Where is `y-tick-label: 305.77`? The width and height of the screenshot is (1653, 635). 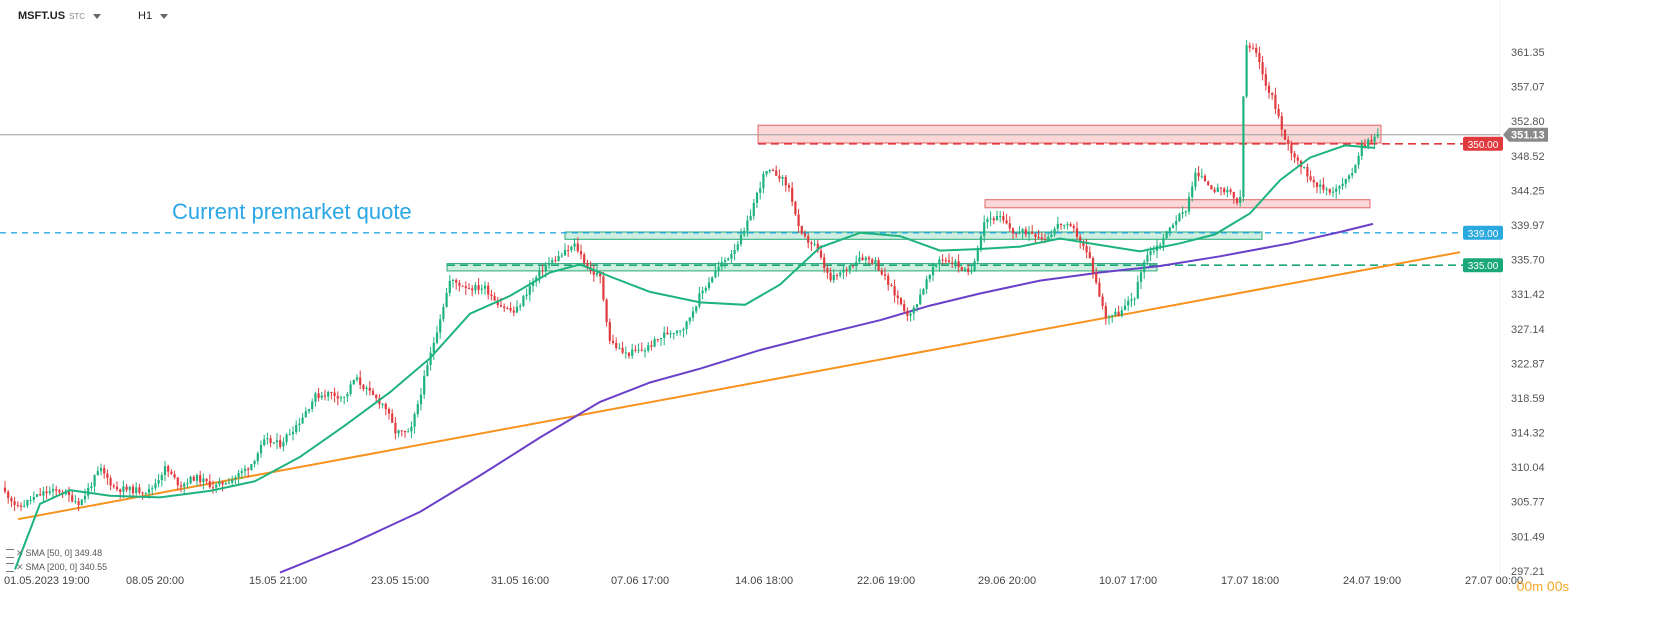 y-tick-label: 305.77 is located at coordinates (1528, 503).